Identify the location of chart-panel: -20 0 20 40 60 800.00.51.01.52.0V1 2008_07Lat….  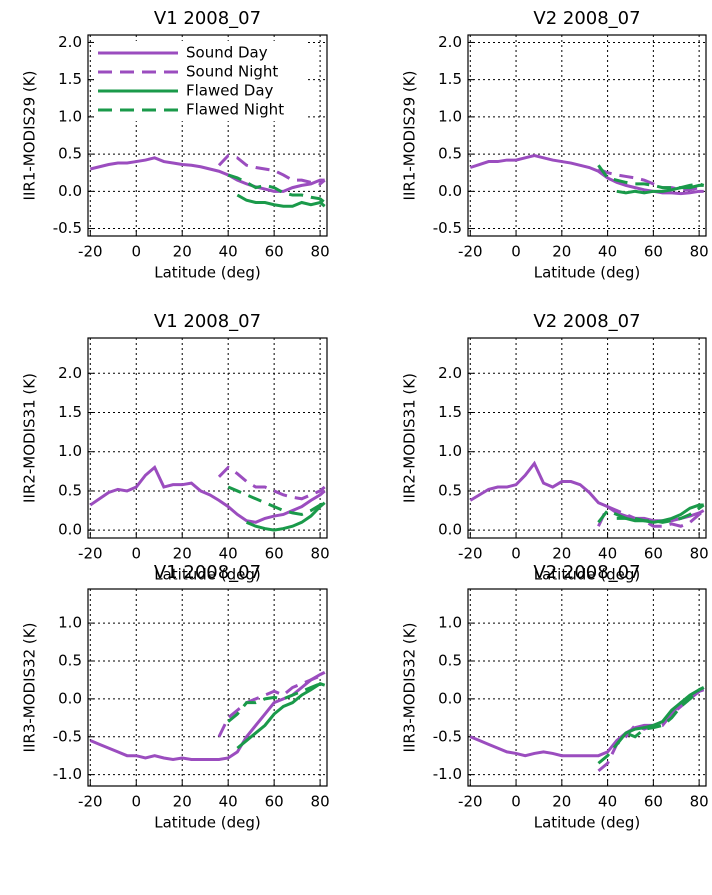
(175, 447).